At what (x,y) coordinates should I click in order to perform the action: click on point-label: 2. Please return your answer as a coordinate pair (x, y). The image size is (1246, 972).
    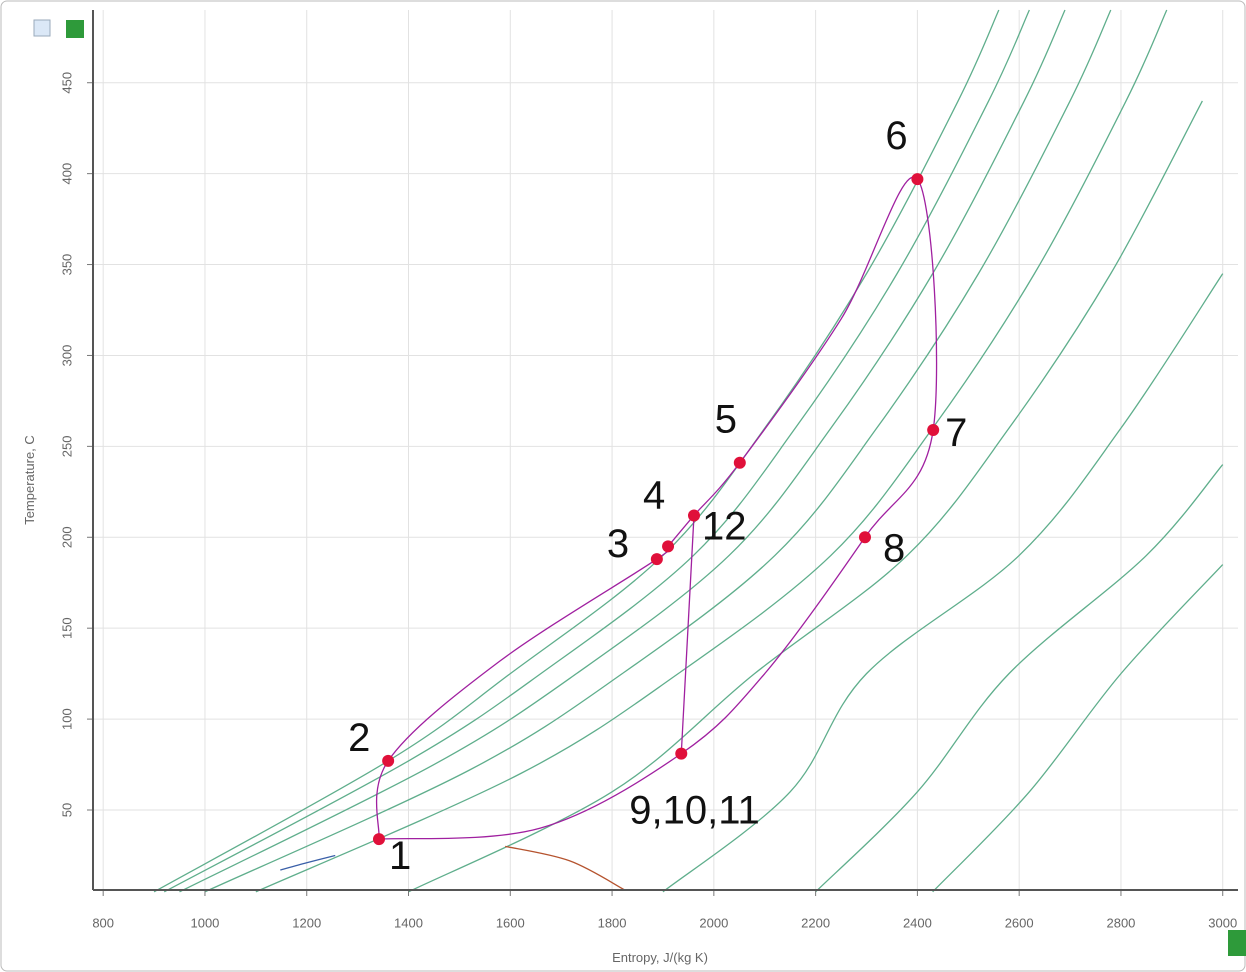
    Looking at the image, I should click on (359, 738).